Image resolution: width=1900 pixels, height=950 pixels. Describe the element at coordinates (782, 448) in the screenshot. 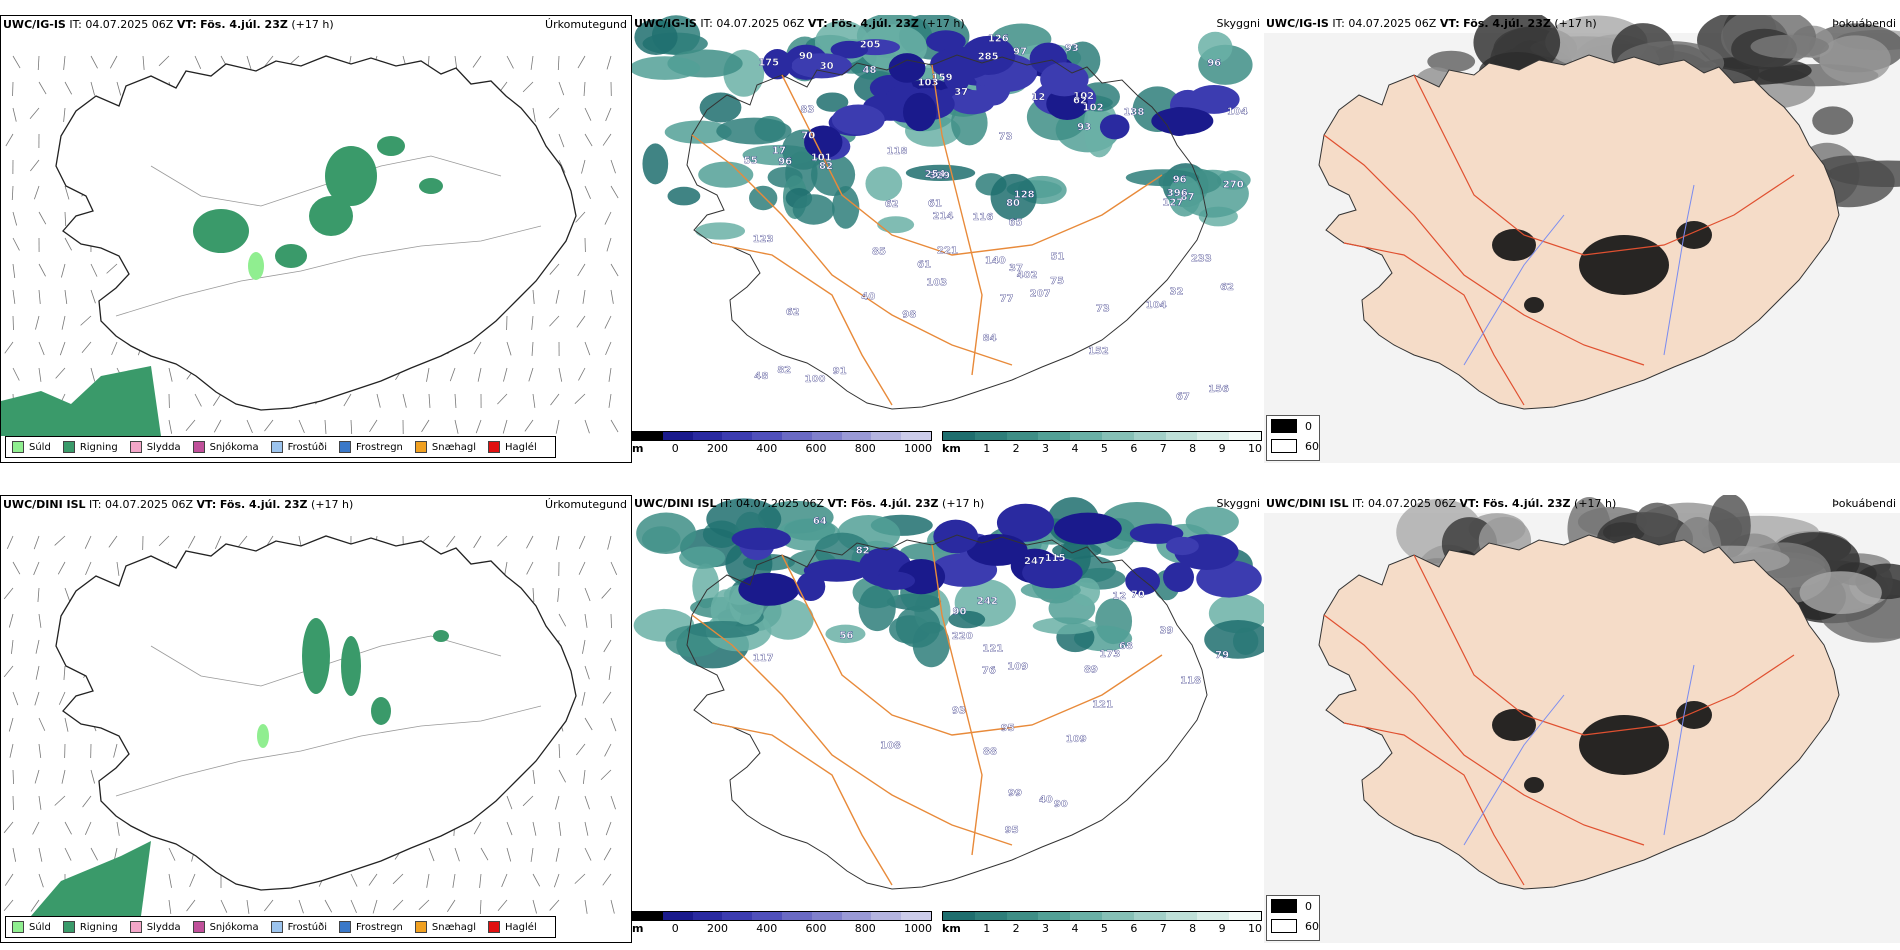

I see `colorbar-ticks: m 0 200 400 600 800 1000` at that location.